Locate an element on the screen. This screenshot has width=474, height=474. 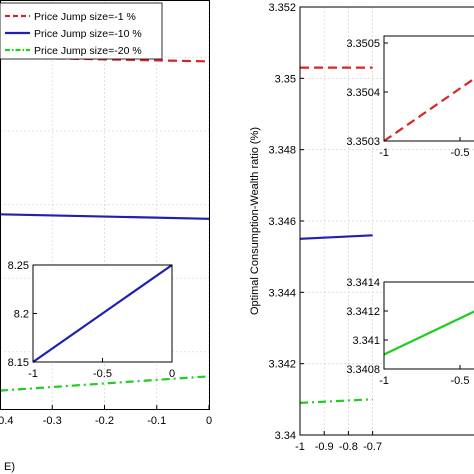
right-y-tick-label: 3.346 is located at coordinates (282, 222).